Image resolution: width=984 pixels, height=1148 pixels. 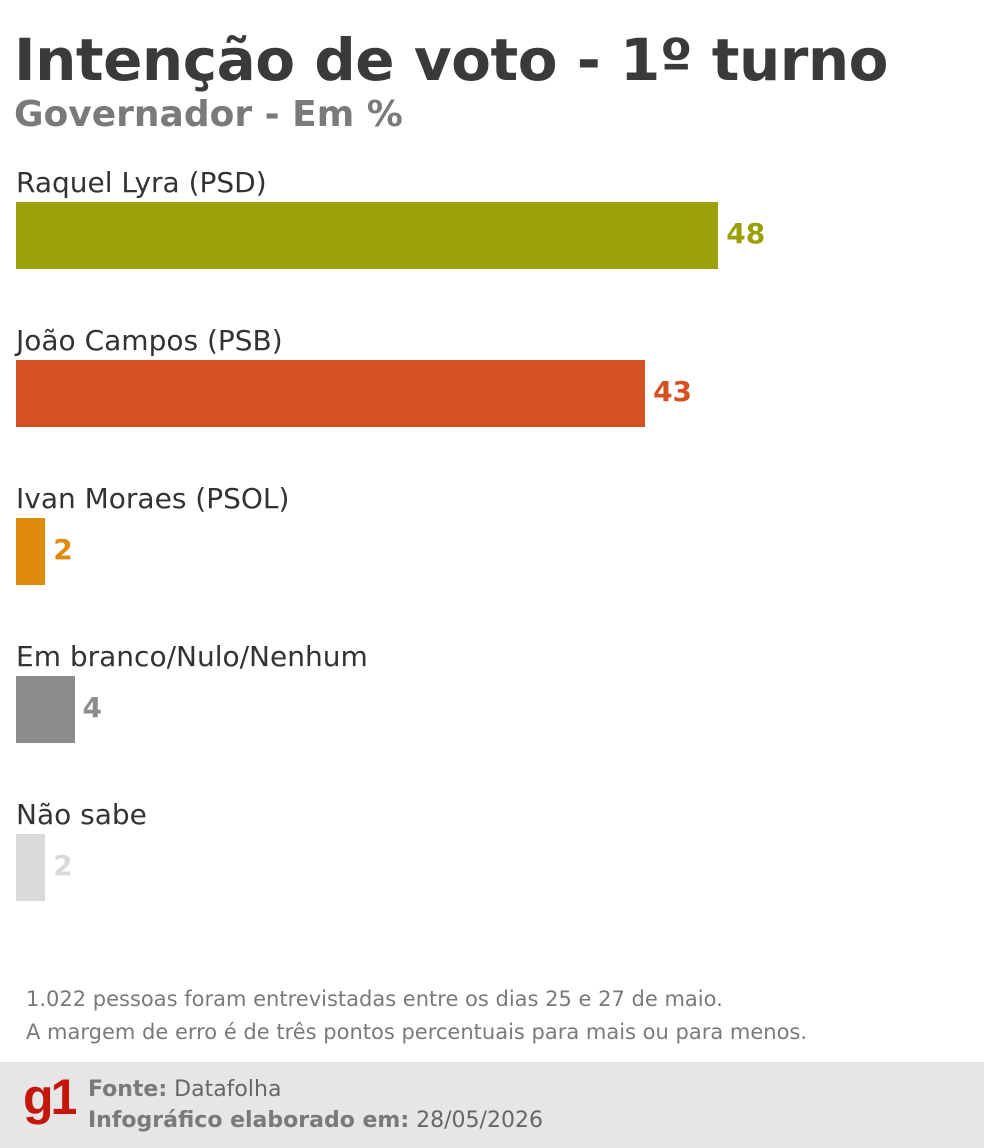 What do you see at coordinates (153, 498) in the screenshot?
I see `category-label: Ivan Moraes (PSOL)` at bounding box center [153, 498].